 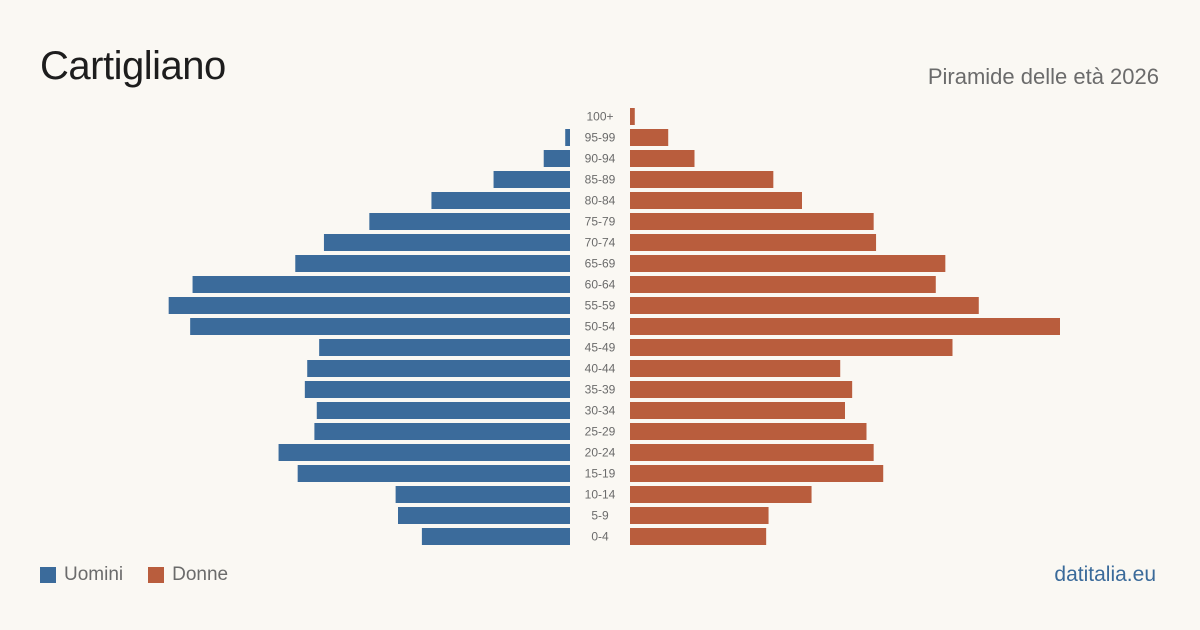 I want to click on bar-women-100+, so click(x=632, y=116).